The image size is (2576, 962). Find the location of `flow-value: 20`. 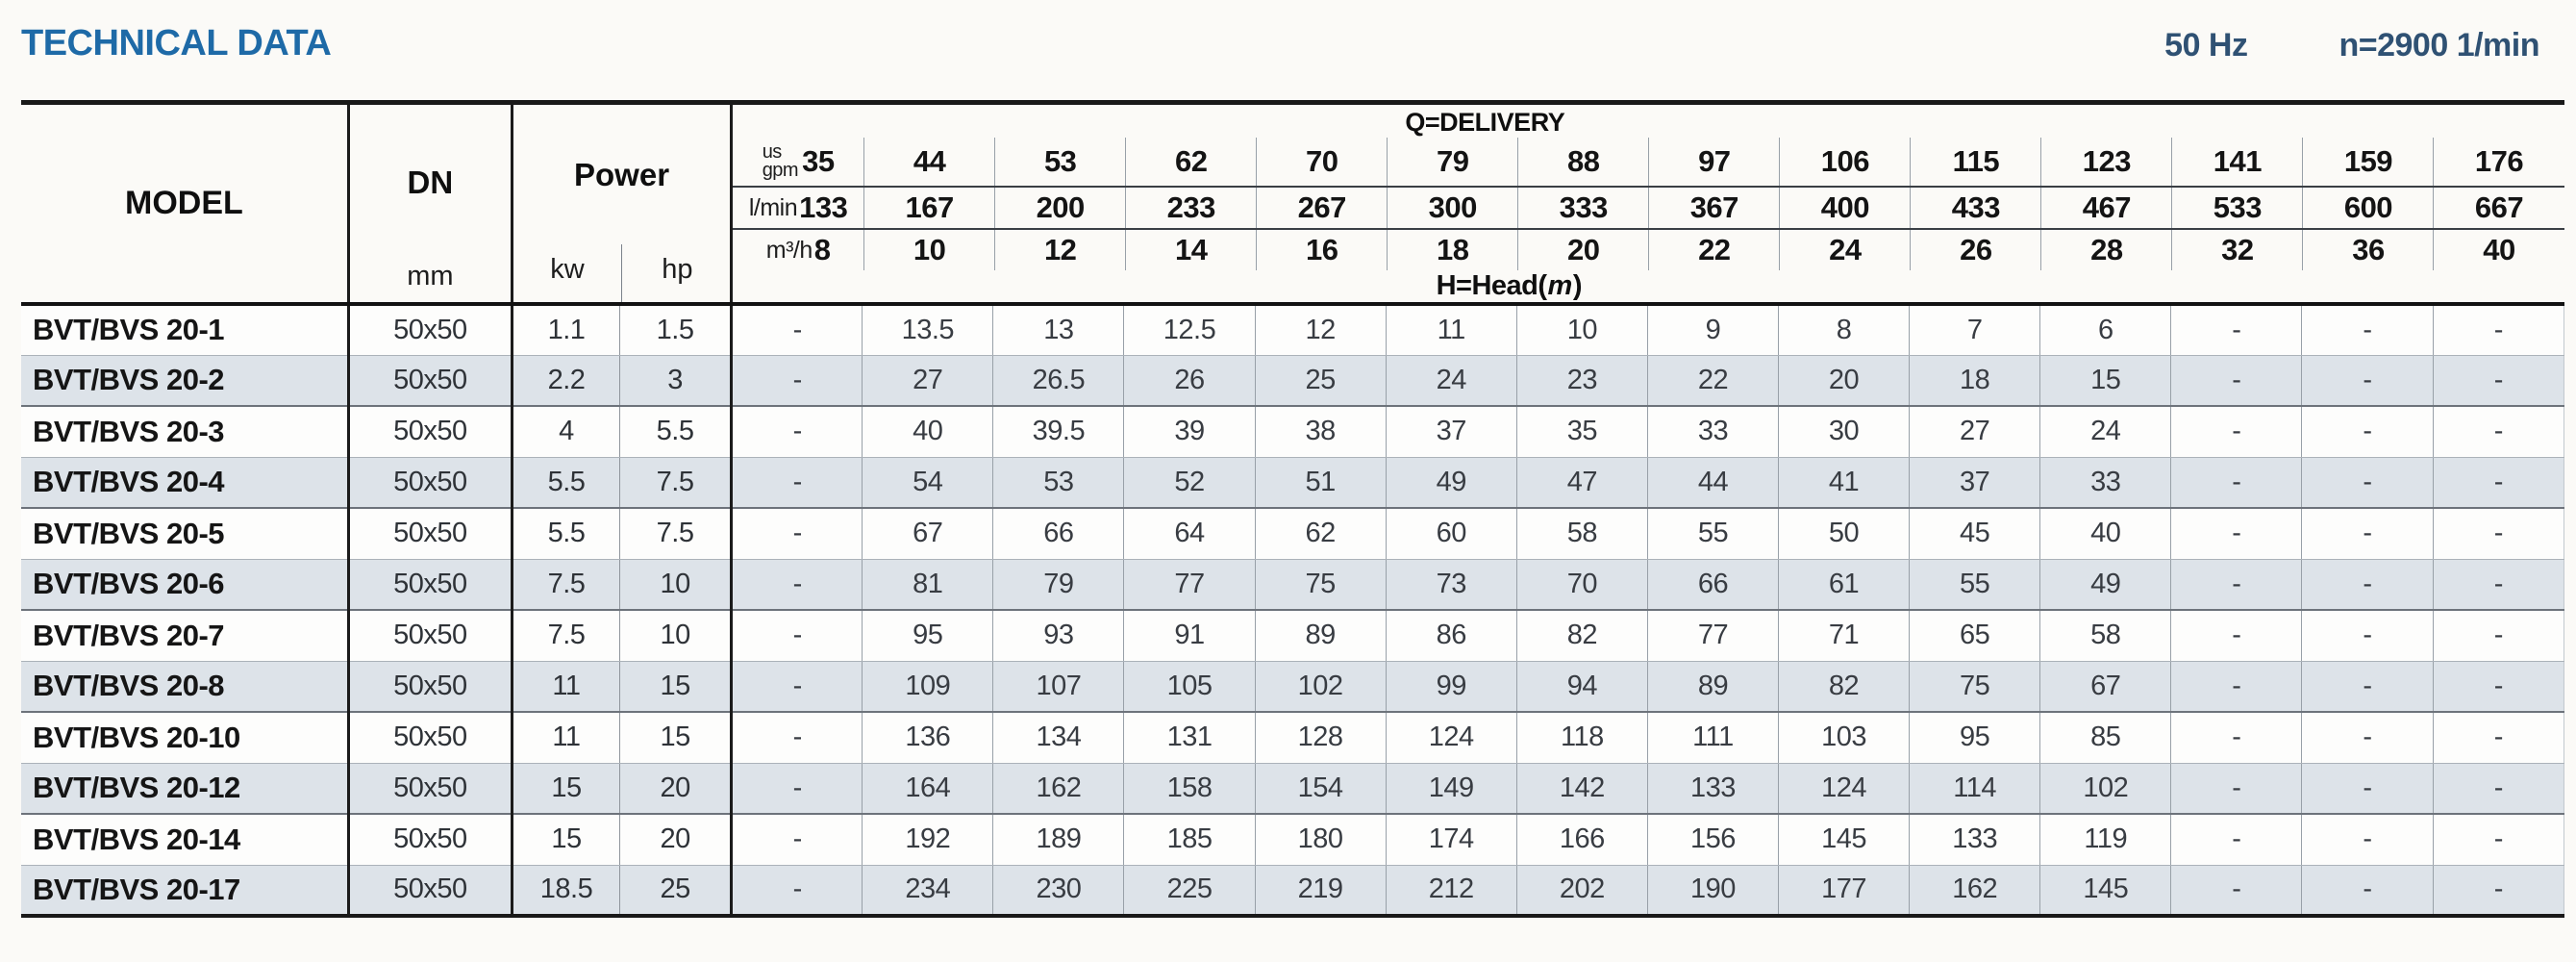

flow-value: 20 is located at coordinates (1582, 250).